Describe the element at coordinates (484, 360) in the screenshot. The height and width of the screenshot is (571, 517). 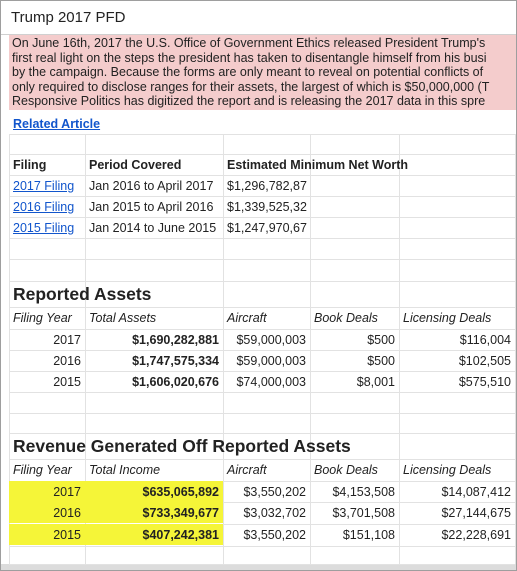
I see `table-cell: $102,505` at that location.